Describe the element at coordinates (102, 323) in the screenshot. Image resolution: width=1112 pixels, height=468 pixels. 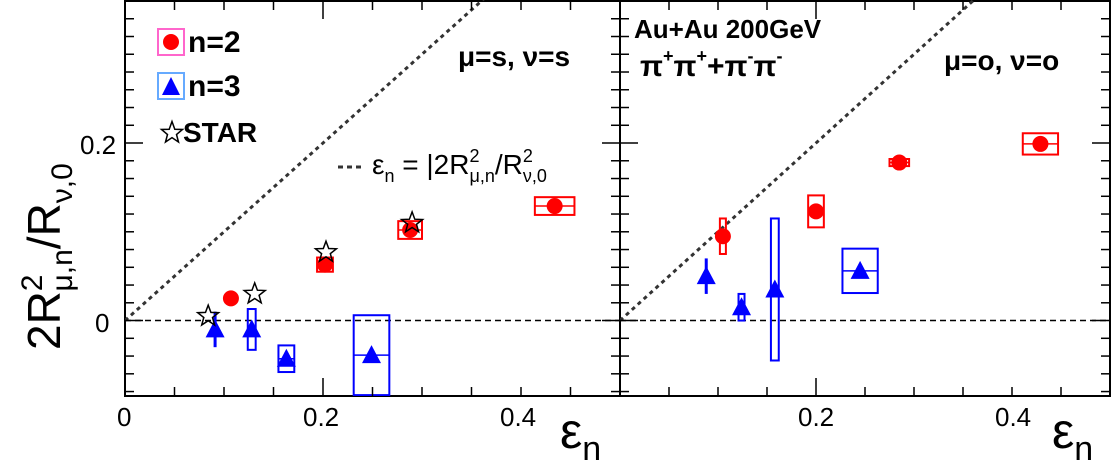
I see `y-tick-label-0: 0` at that location.